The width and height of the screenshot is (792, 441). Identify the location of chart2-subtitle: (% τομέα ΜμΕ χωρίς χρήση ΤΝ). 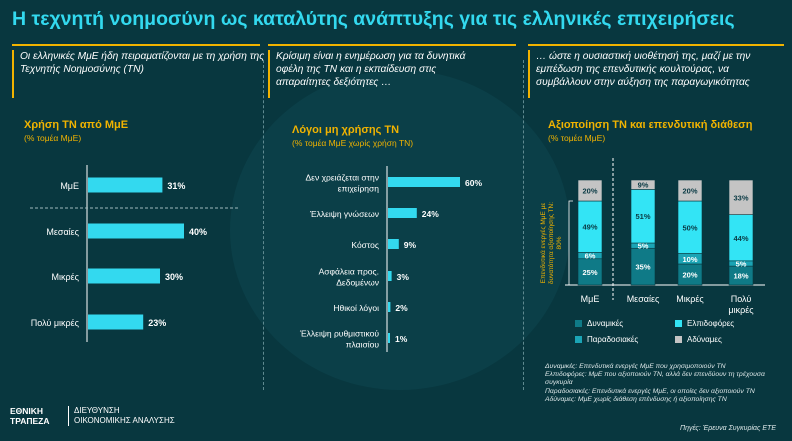
(353, 143).